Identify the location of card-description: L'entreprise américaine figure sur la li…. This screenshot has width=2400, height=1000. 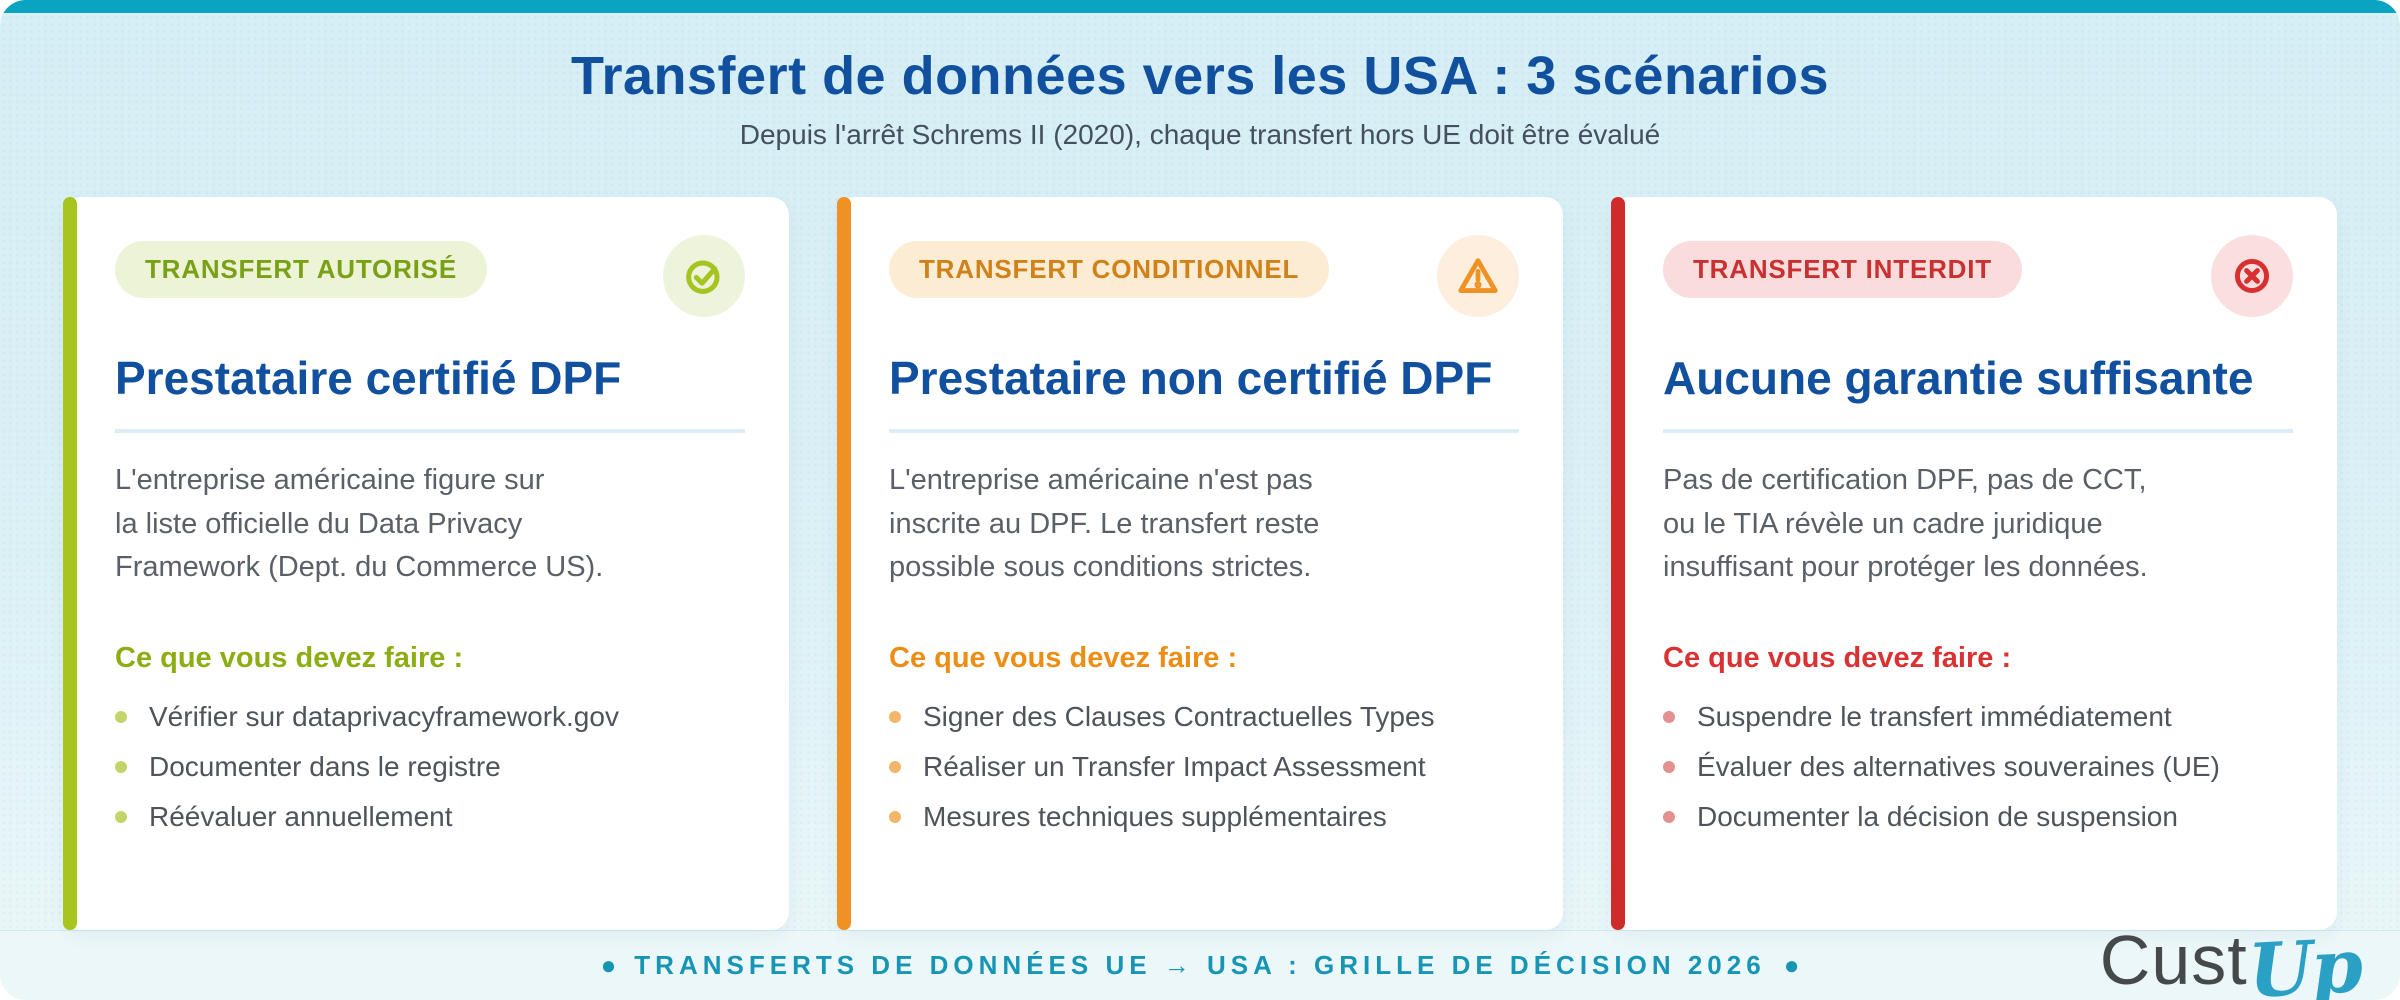
(359, 523).